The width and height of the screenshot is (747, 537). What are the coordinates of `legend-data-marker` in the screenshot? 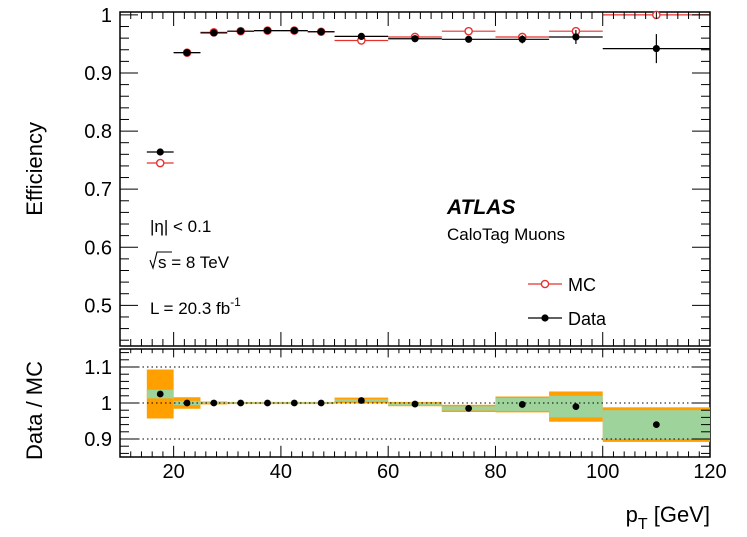 It's located at (545, 318).